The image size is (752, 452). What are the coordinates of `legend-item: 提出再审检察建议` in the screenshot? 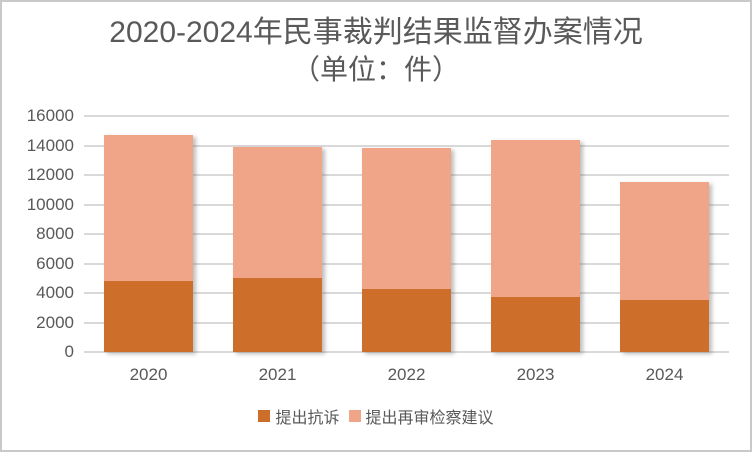 It's located at (421, 416).